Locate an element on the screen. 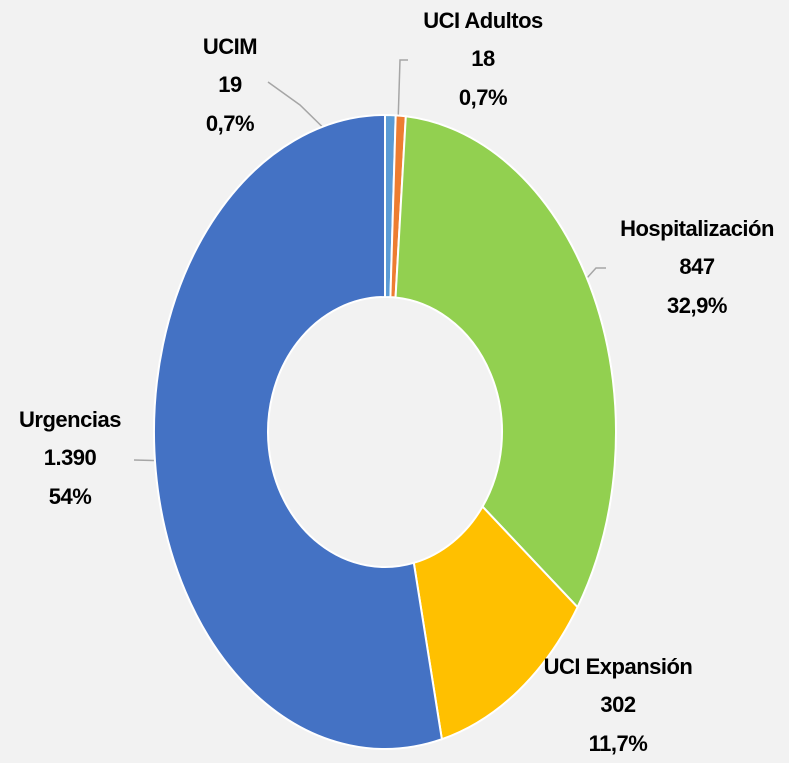 The width and height of the screenshot is (789, 763). value-label: 19 is located at coordinates (230, 84).